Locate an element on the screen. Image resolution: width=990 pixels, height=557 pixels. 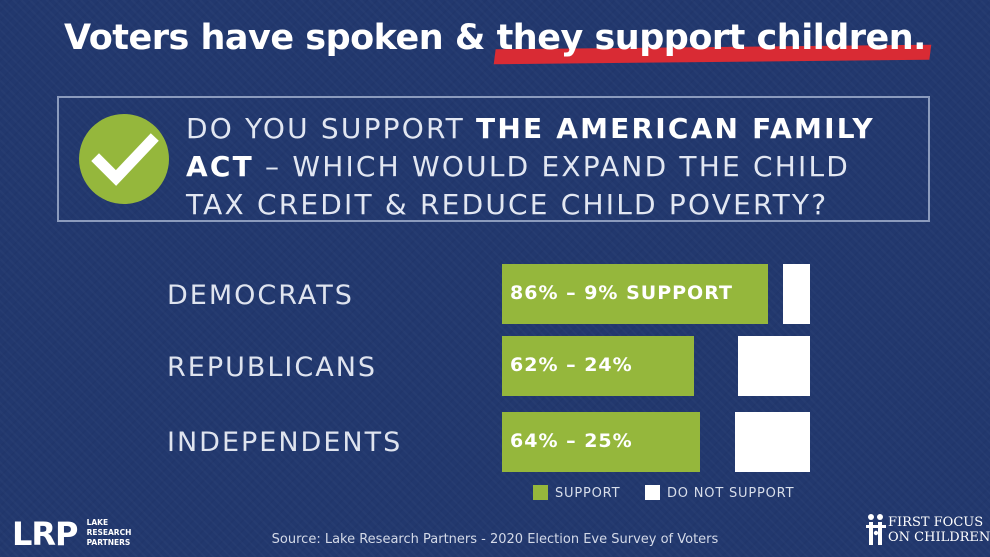
bar-support-independents is located at coordinates (601, 442).